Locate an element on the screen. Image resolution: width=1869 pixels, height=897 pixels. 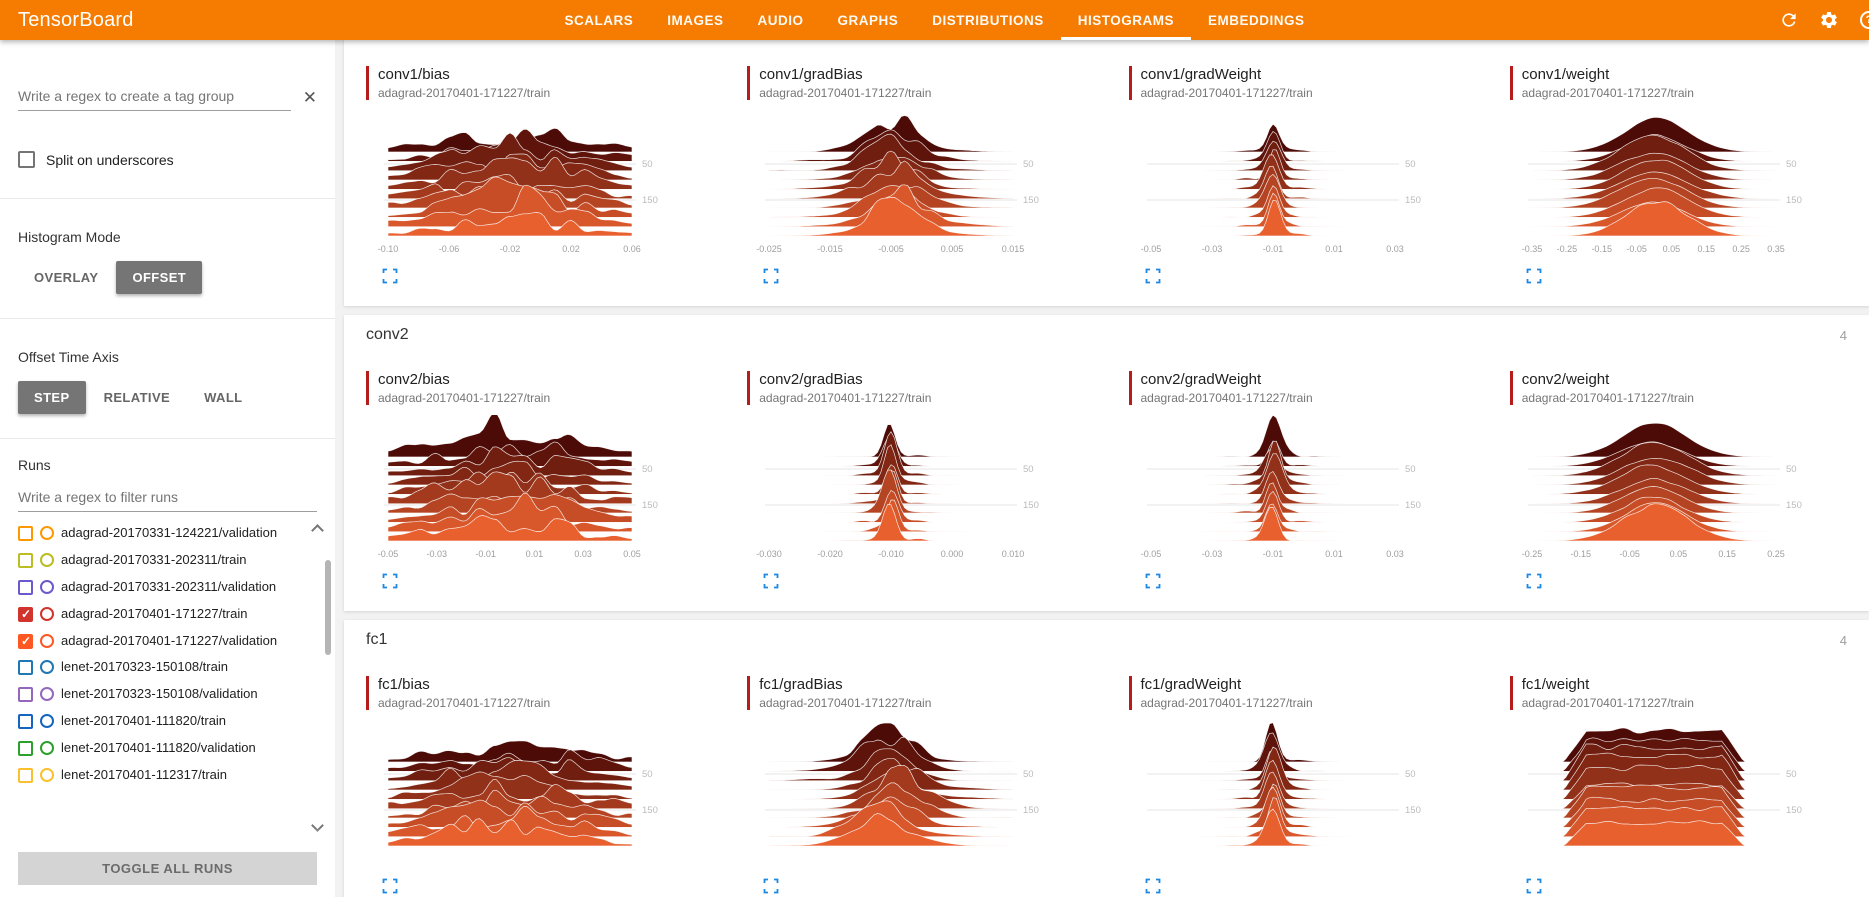
run-item: adagrad-20170401-171227/validation is located at coordinates (163, 641).